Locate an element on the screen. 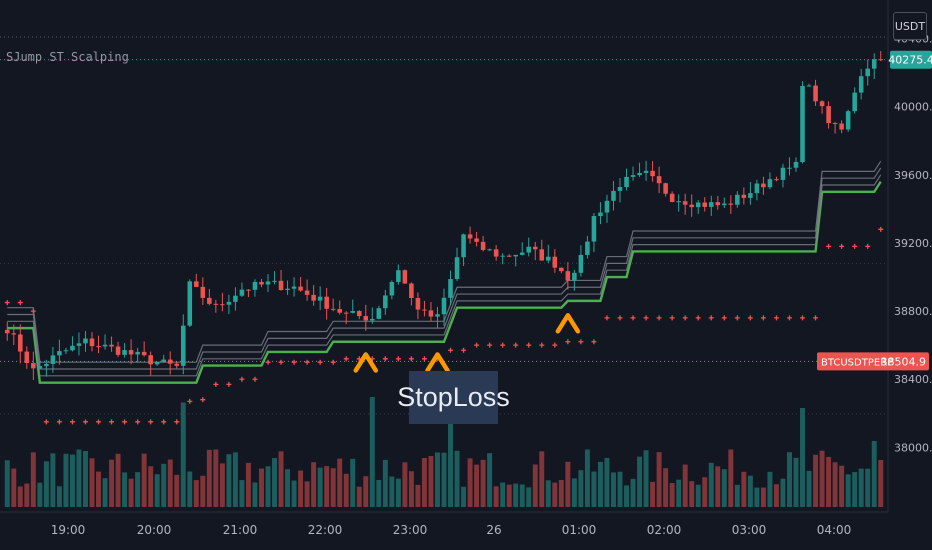 The width and height of the screenshot is (932, 550). currency-selector: USDT is located at coordinates (910, 26).